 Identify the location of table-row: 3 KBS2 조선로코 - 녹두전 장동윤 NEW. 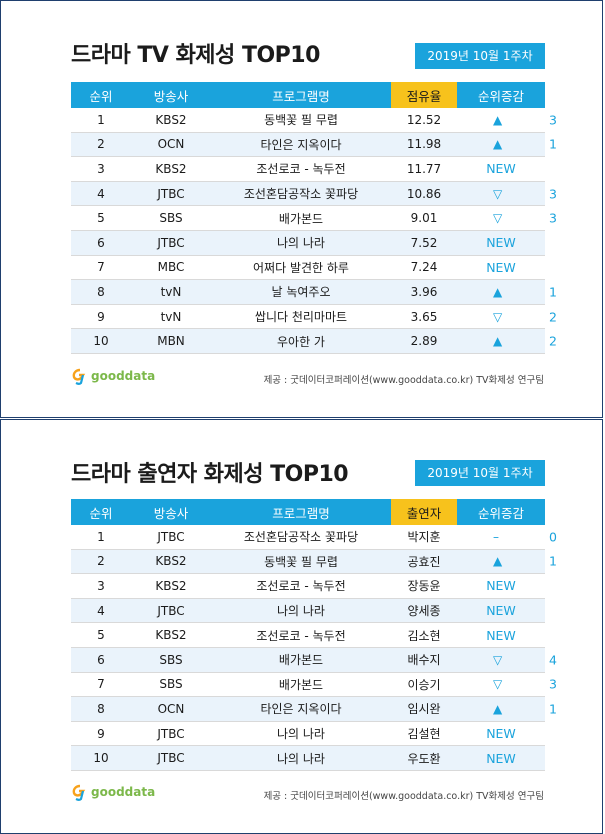
(308, 586).